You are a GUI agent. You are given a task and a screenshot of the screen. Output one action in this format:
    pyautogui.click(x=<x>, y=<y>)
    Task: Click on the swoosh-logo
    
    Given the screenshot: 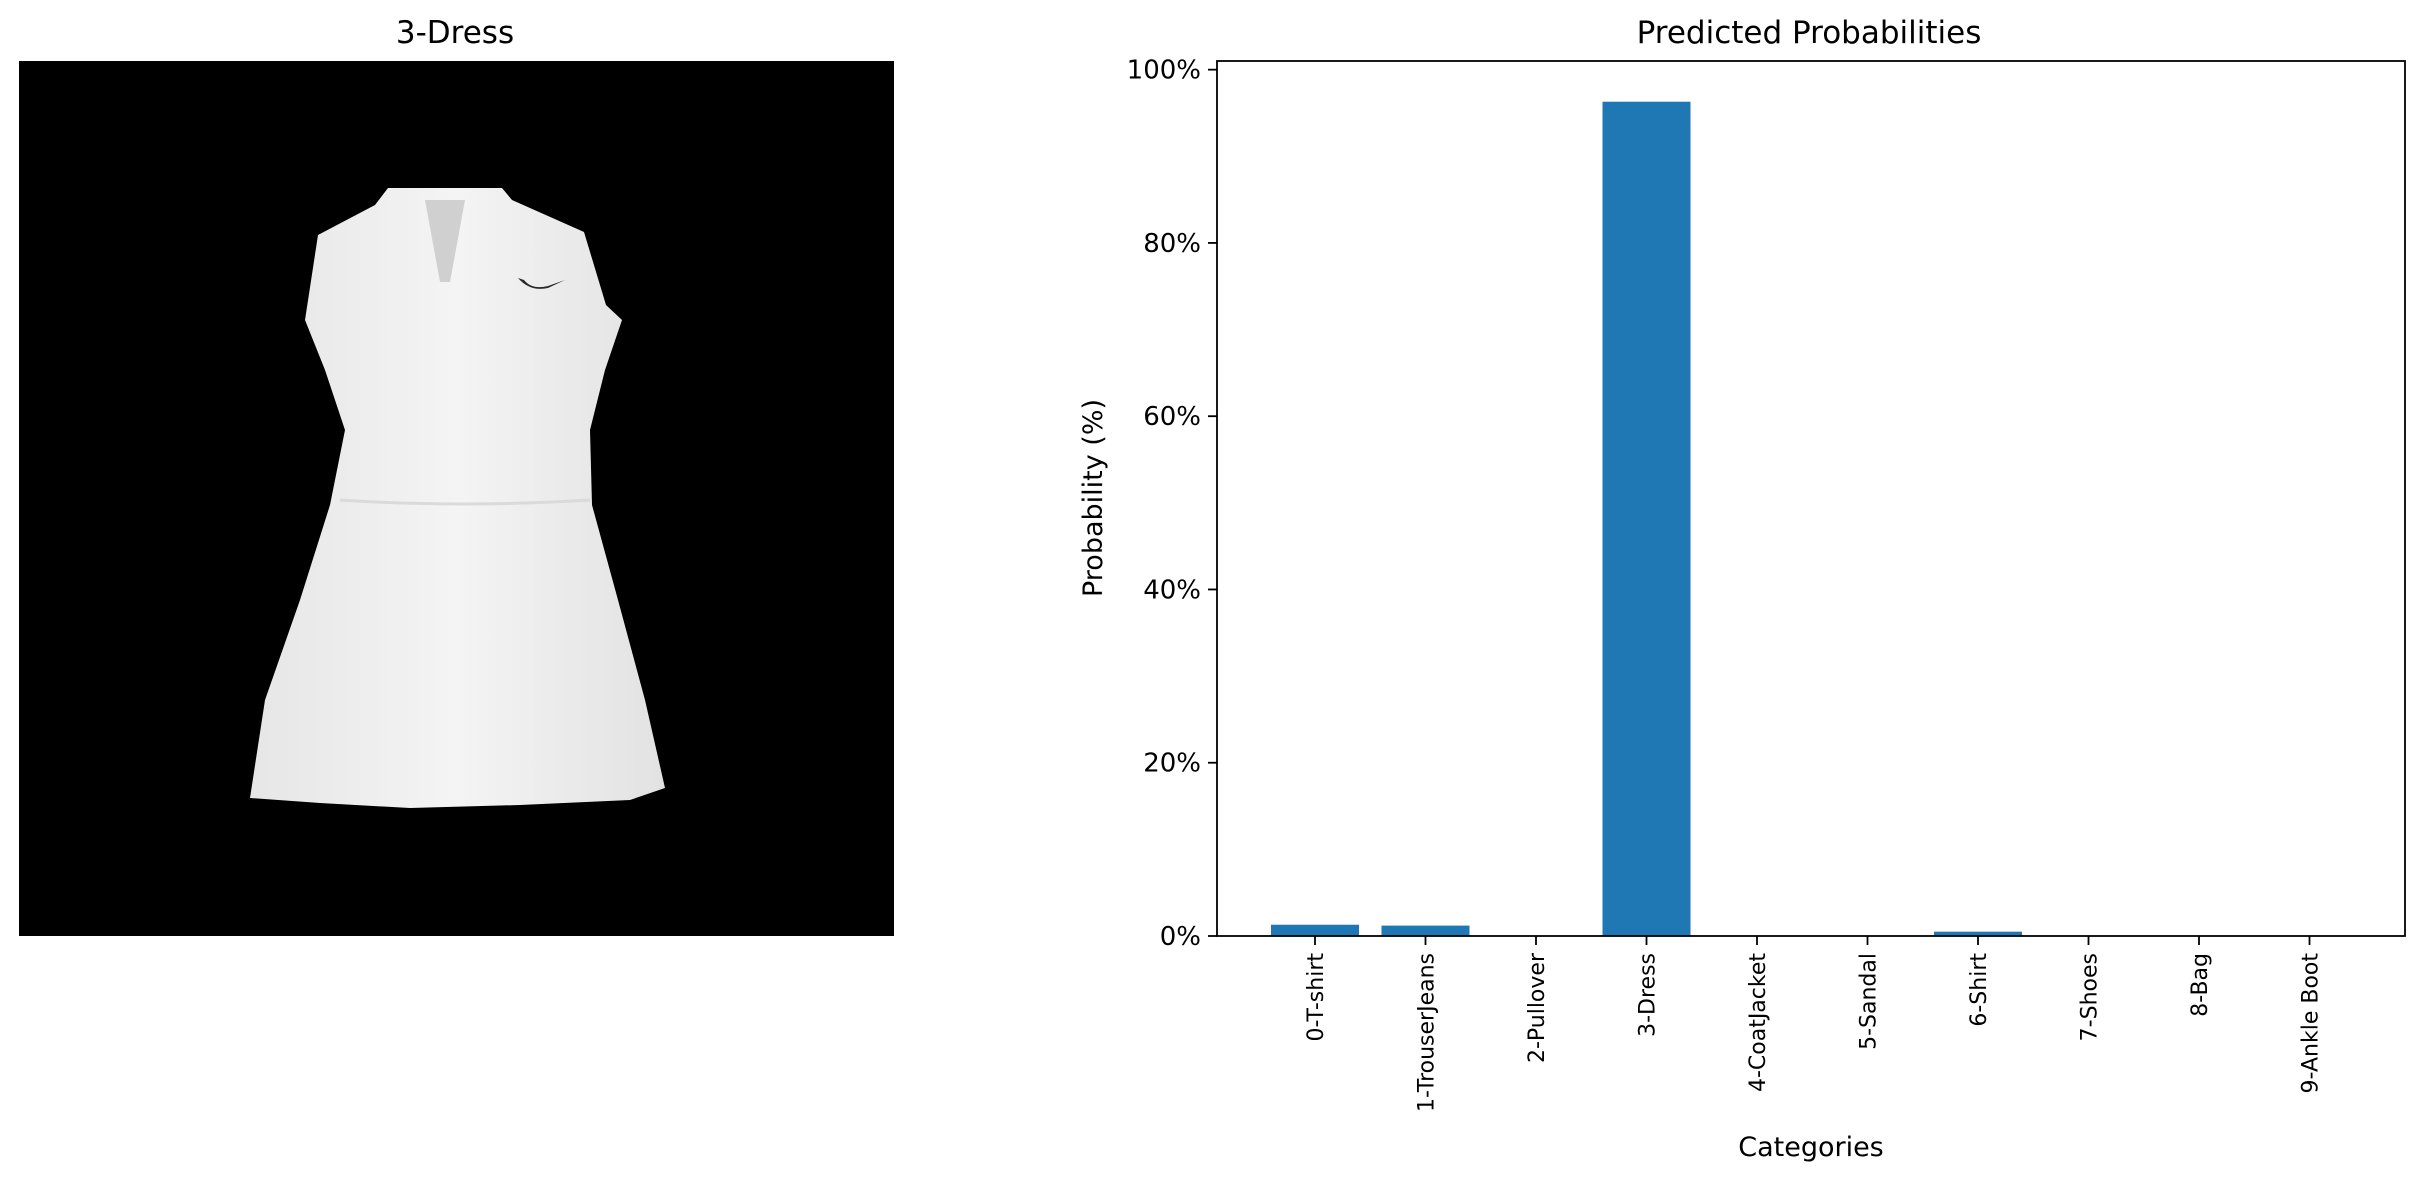 What is the action you would take?
    pyautogui.click(x=541, y=283)
    